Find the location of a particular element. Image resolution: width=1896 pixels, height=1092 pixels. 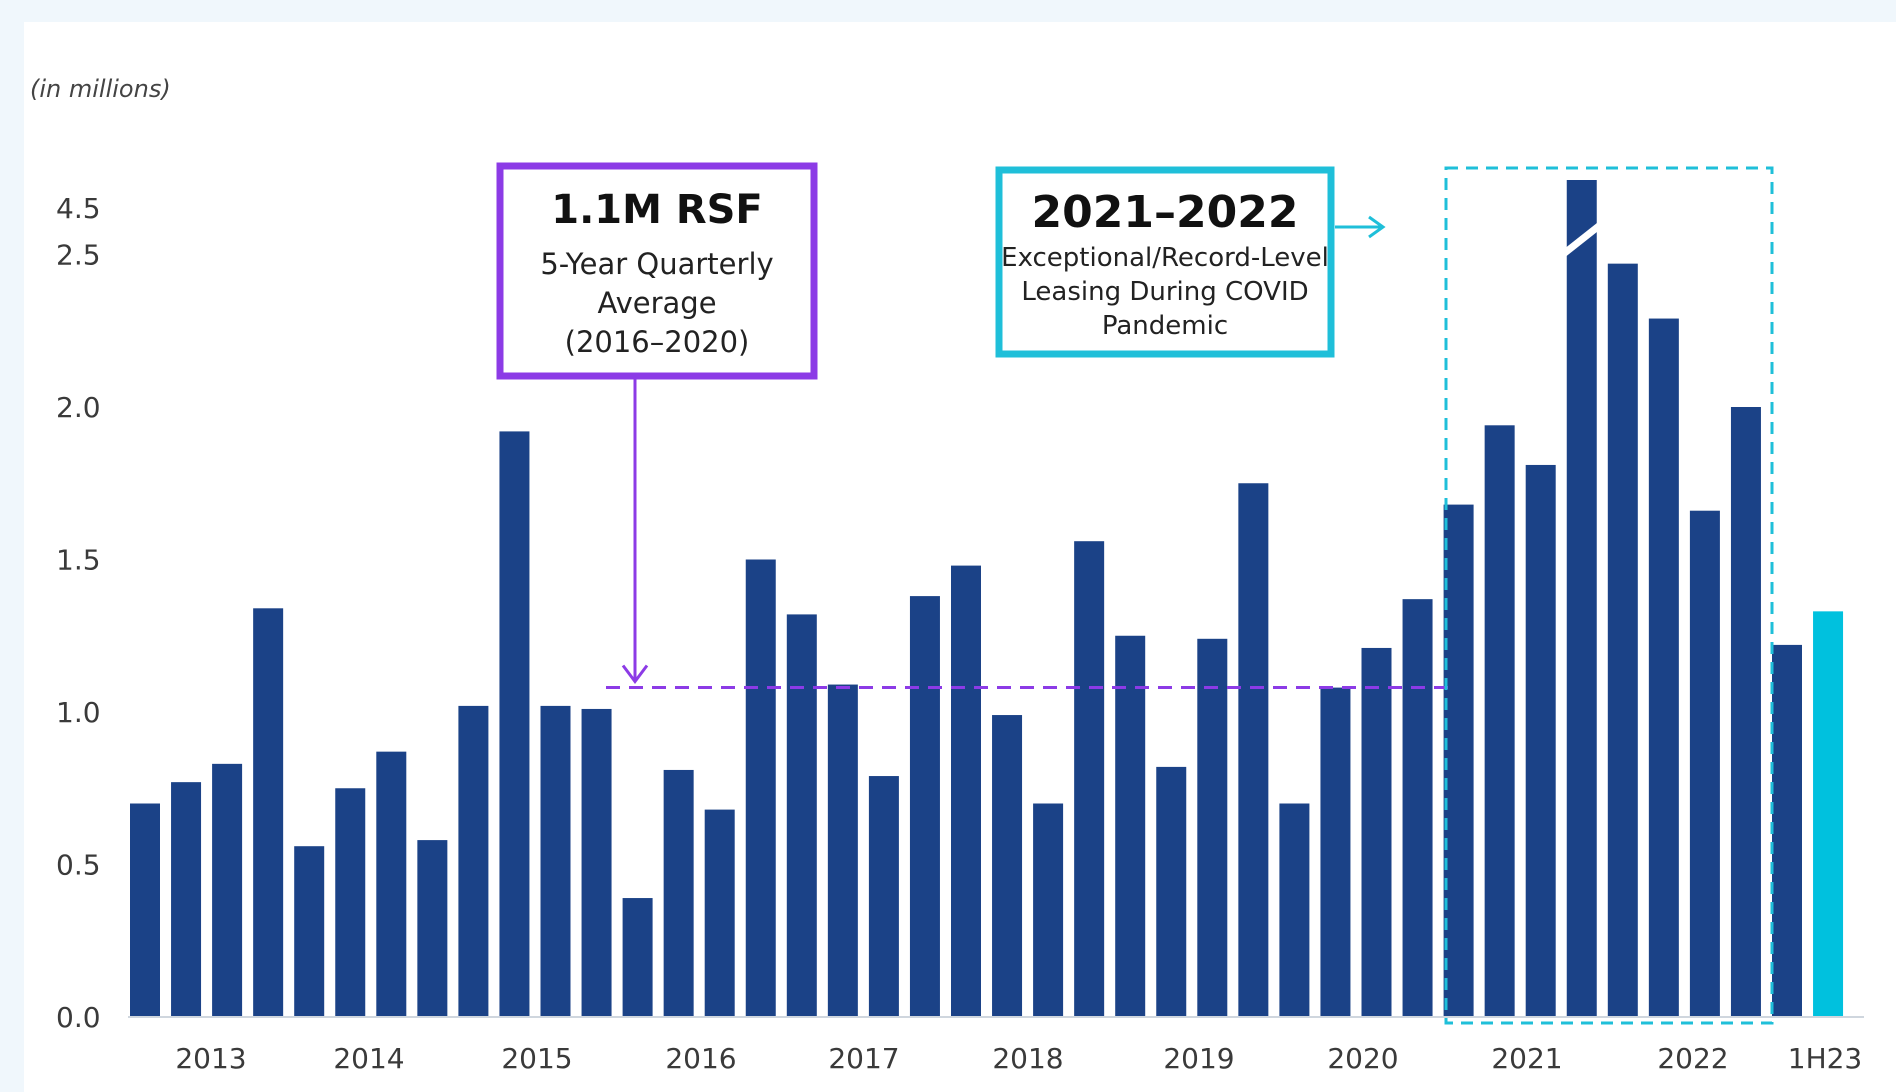

average-callout-text: (2016–2020) is located at coordinates (657, 342).